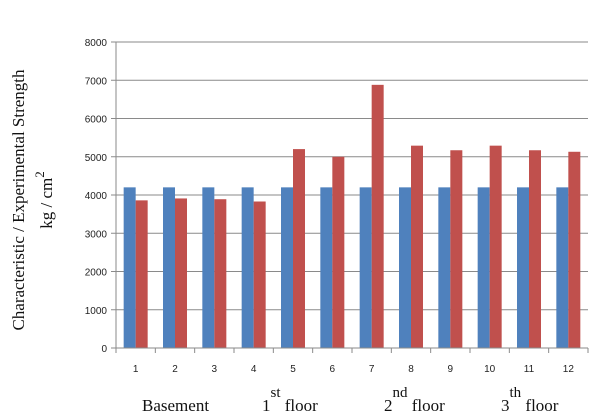 This screenshot has height=415, width=611. I want to click on group-label-basement: Basement, so click(175, 405).